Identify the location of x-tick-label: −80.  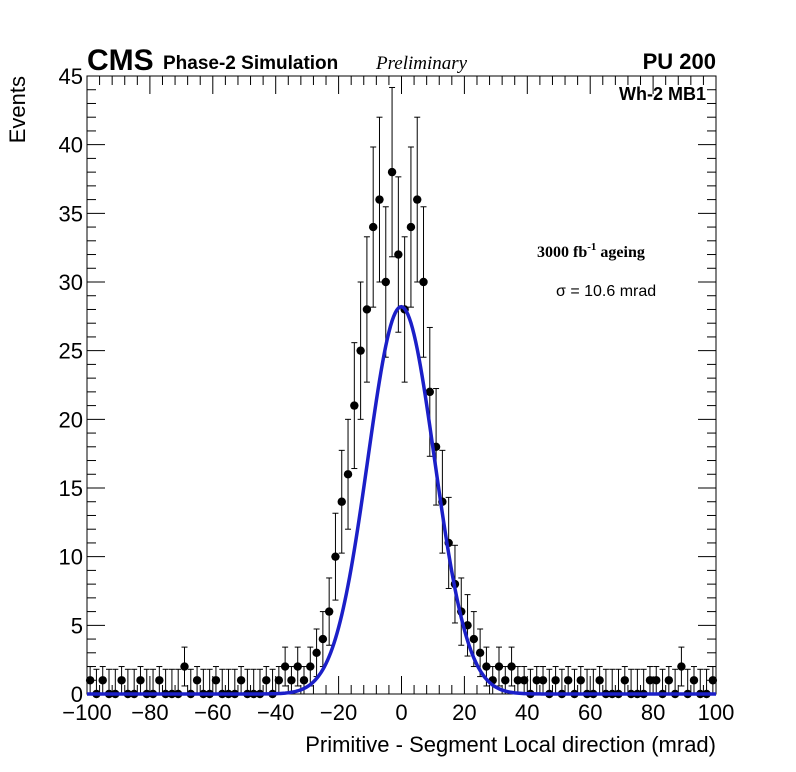
(149, 712).